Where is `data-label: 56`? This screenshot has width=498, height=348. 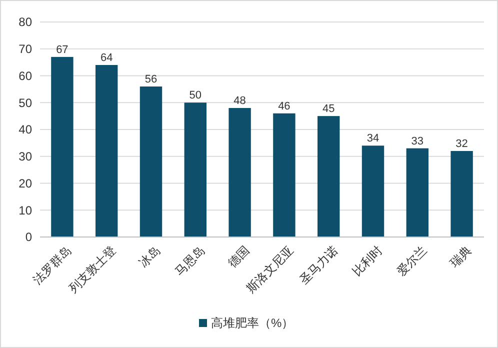 data-label: 56 is located at coordinates (151, 80).